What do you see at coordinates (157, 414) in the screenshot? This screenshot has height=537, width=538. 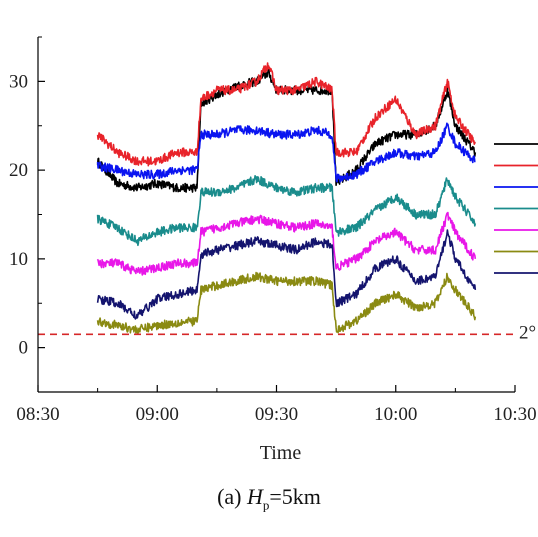 I see `x-tick-label: 09:00` at bounding box center [157, 414].